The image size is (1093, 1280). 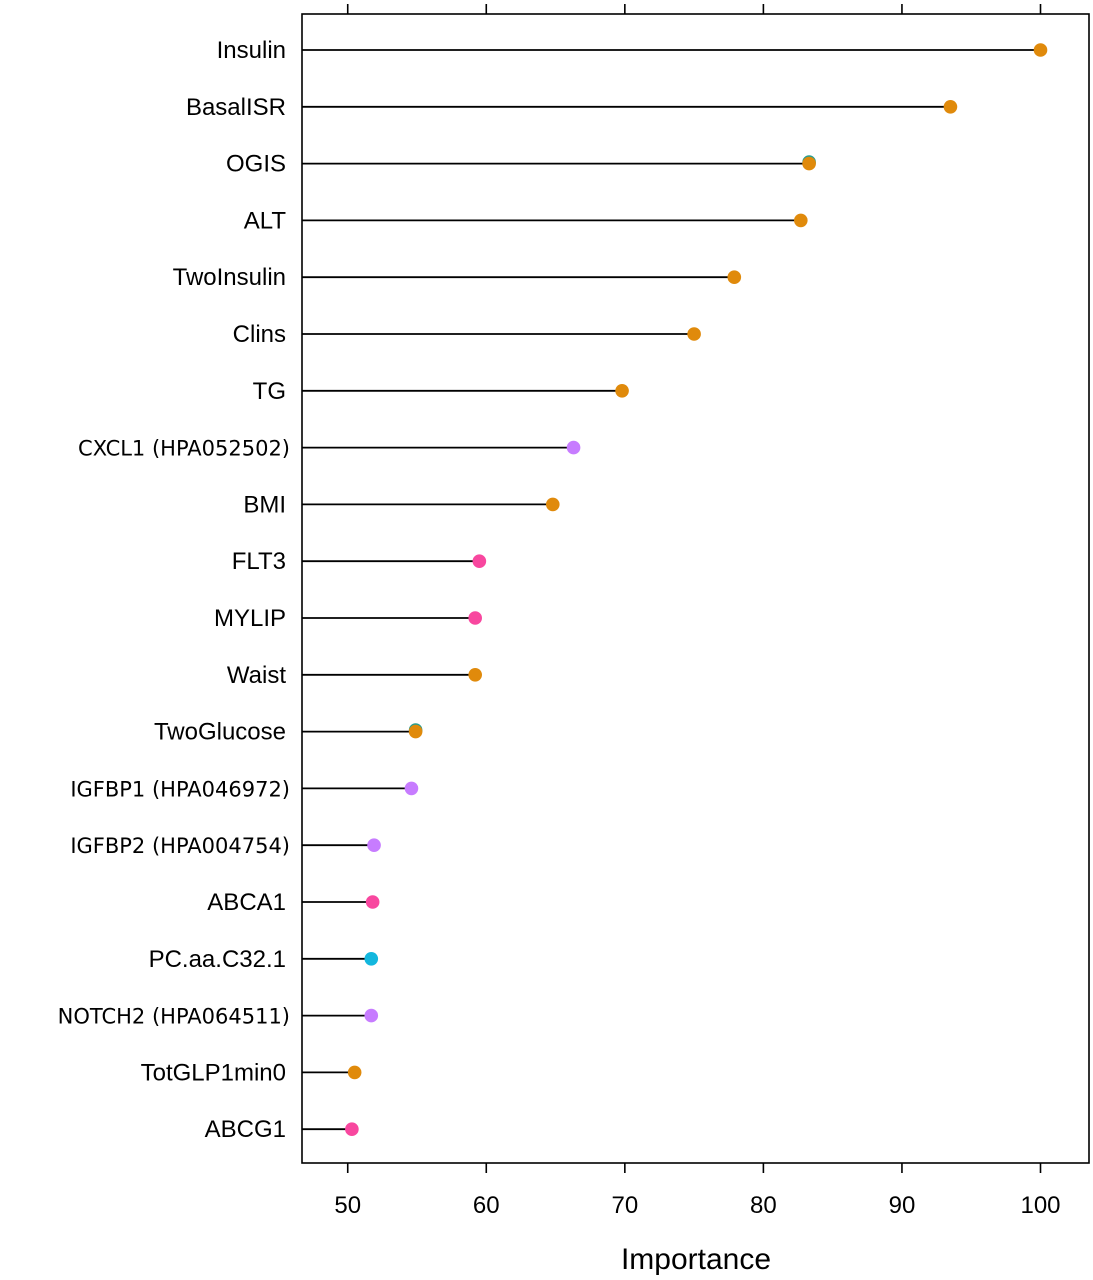 What do you see at coordinates (259, 561) in the screenshot?
I see `category-label-flt3: FLT3` at bounding box center [259, 561].